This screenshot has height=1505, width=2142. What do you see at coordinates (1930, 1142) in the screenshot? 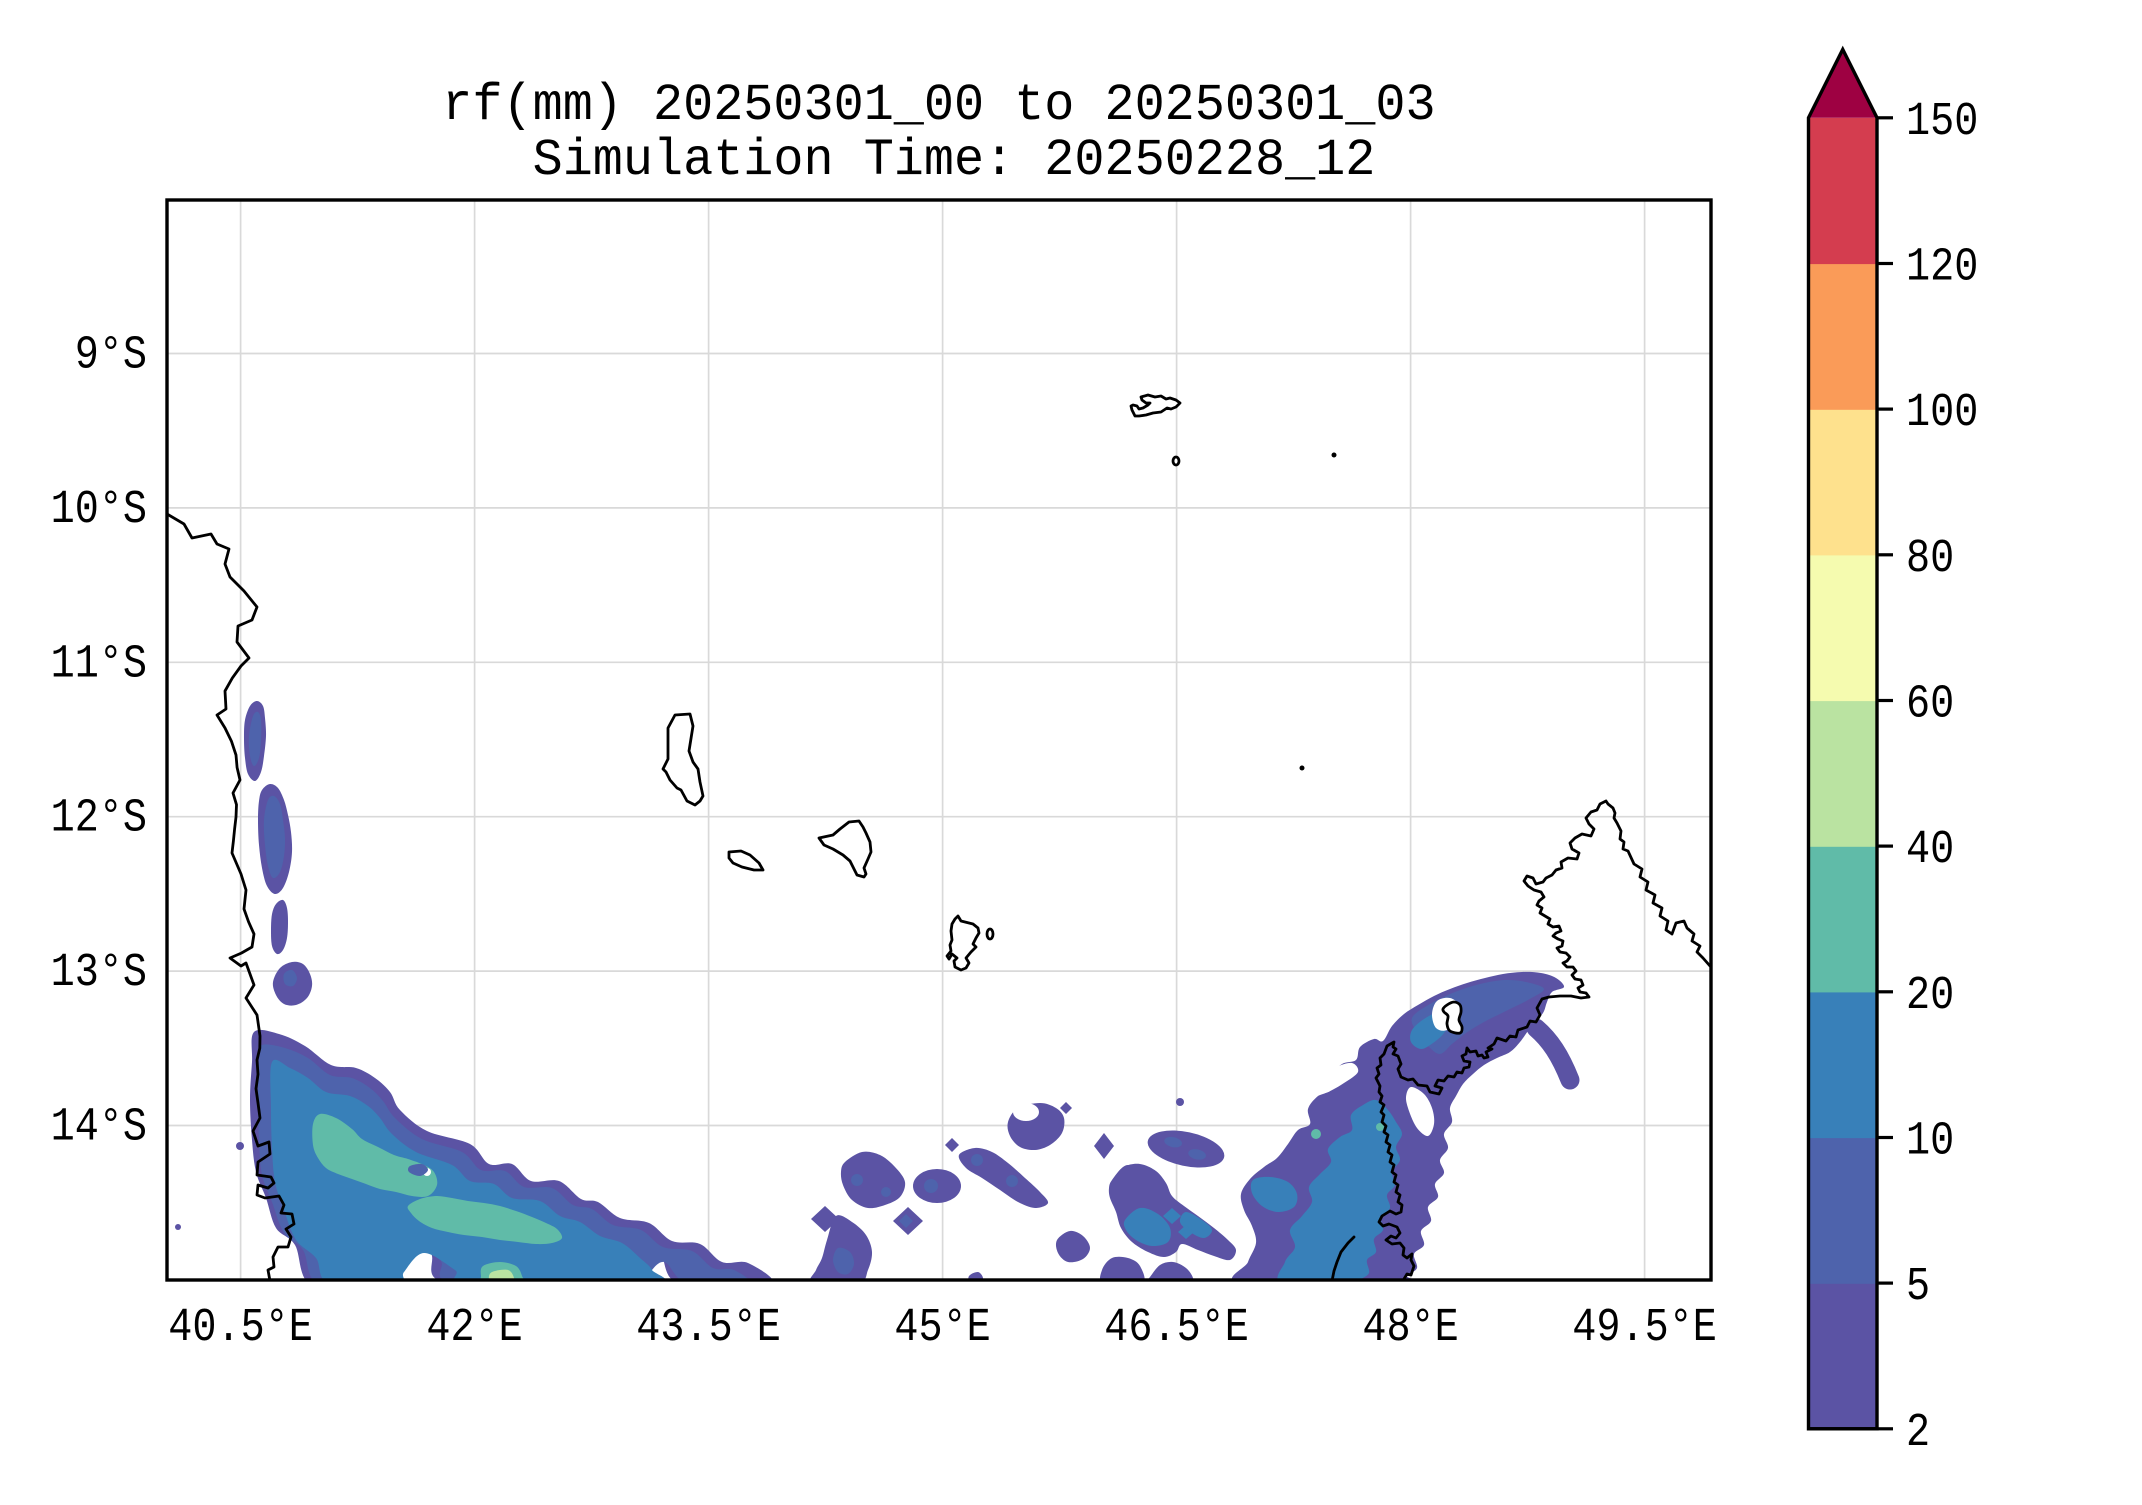
I see `svg-text: 10` at bounding box center [1930, 1142].